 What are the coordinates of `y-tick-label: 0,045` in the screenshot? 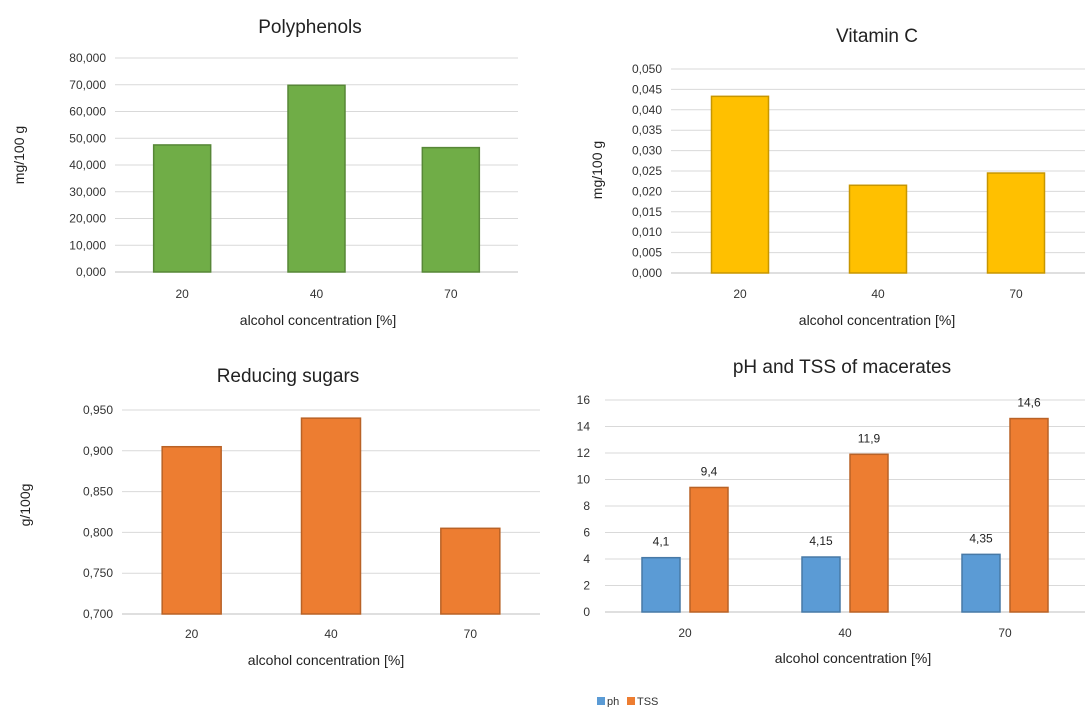 It's located at (647, 89).